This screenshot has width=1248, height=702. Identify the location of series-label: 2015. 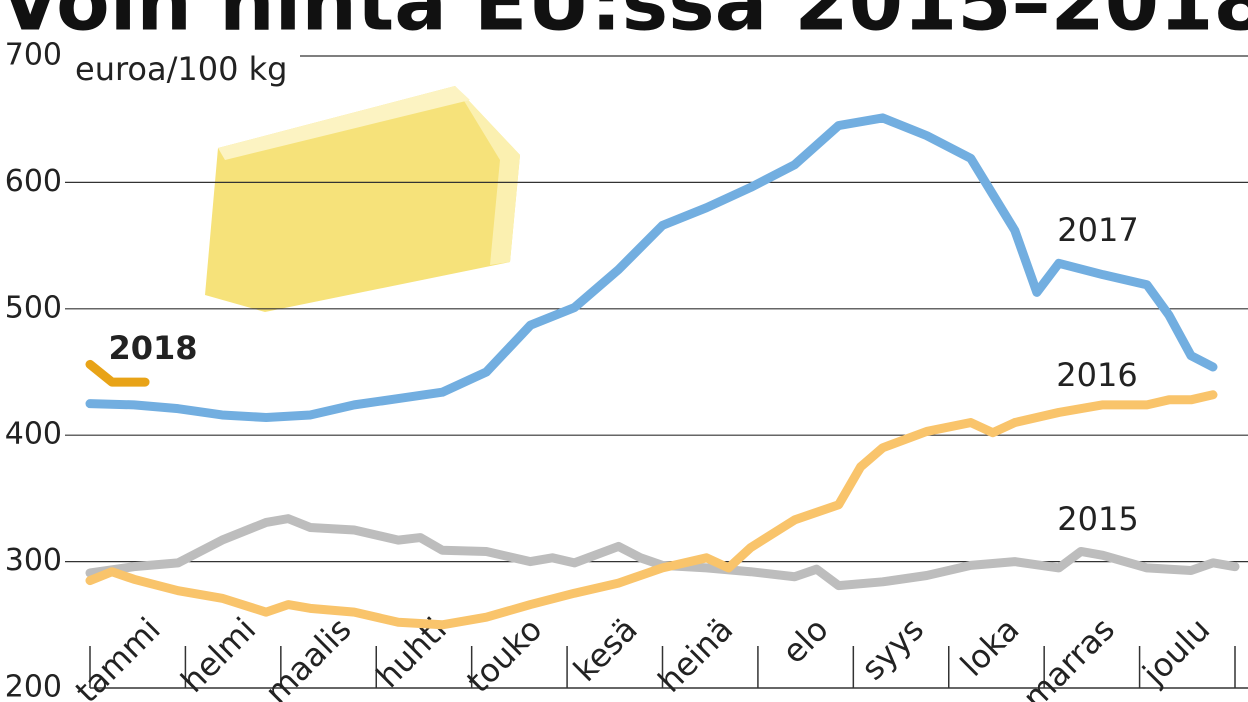
(1097, 519).